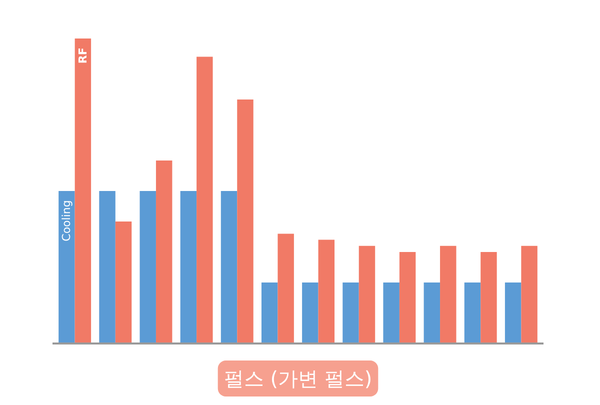  I want to click on text: 펄스 (가변 펄스), so click(298, 378).